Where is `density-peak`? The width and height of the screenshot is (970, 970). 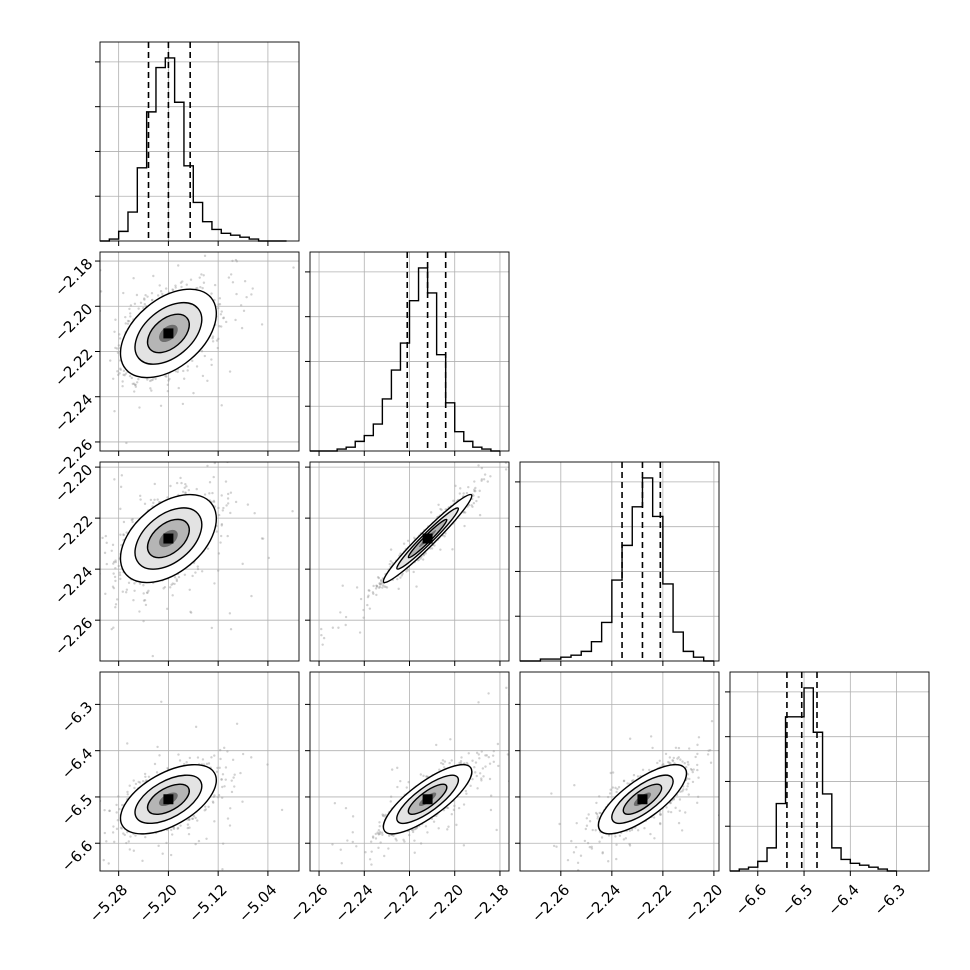
density-peak is located at coordinates (427, 538).